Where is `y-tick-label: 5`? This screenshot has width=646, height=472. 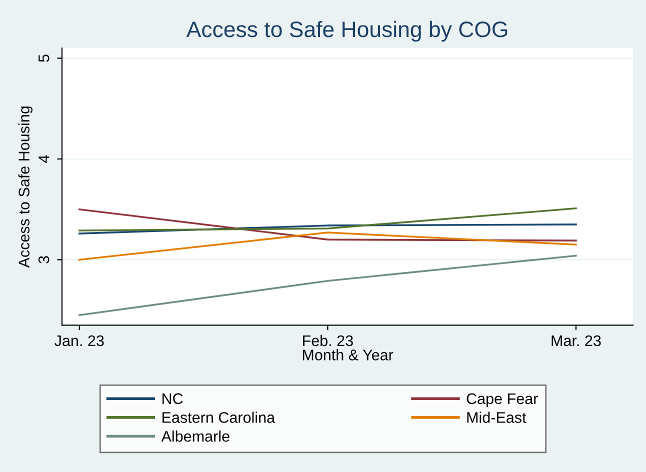
y-tick-label: 5 is located at coordinates (44, 58).